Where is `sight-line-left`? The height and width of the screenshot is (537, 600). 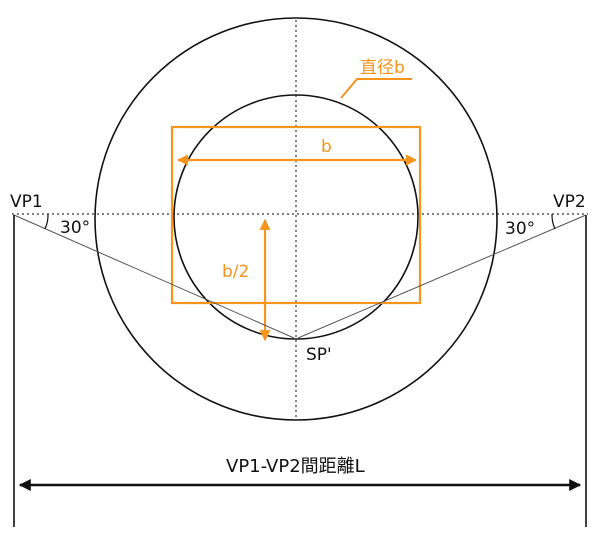
sight-line-left is located at coordinates (154, 276).